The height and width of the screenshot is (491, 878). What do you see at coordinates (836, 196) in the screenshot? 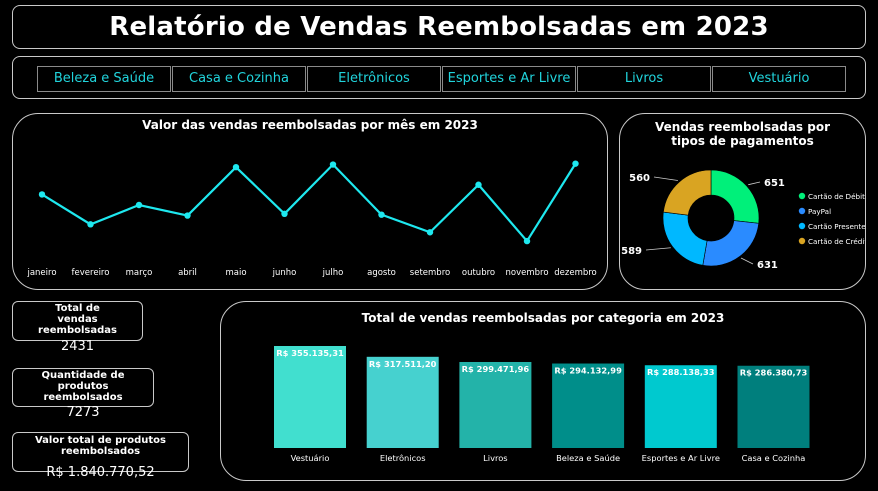
I see `legend-entry: Cartão de Débito` at bounding box center [836, 196].